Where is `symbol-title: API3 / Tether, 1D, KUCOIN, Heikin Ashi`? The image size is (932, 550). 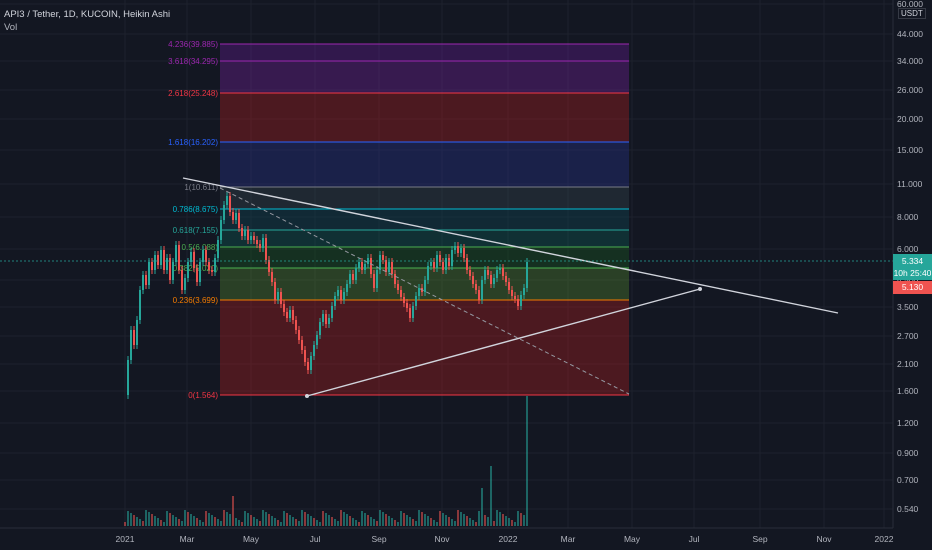 symbol-title: API3 / Tether, 1D, KUCOIN, Heikin Ashi is located at coordinates (87, 14).